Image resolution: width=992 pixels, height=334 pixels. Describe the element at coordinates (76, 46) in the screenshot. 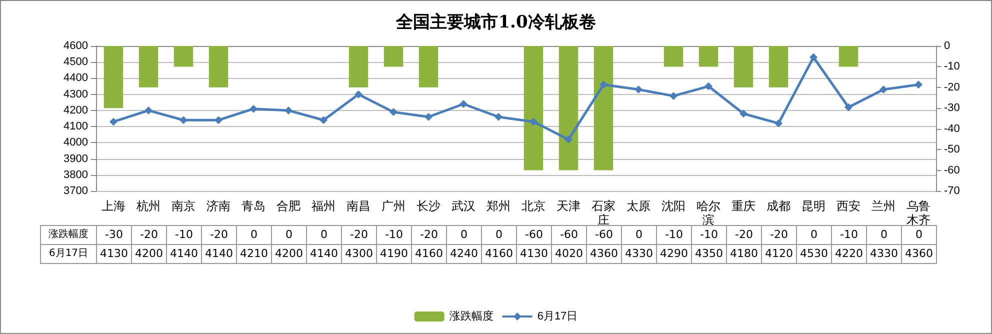

I see `y-tick-label: 4600` at that location.